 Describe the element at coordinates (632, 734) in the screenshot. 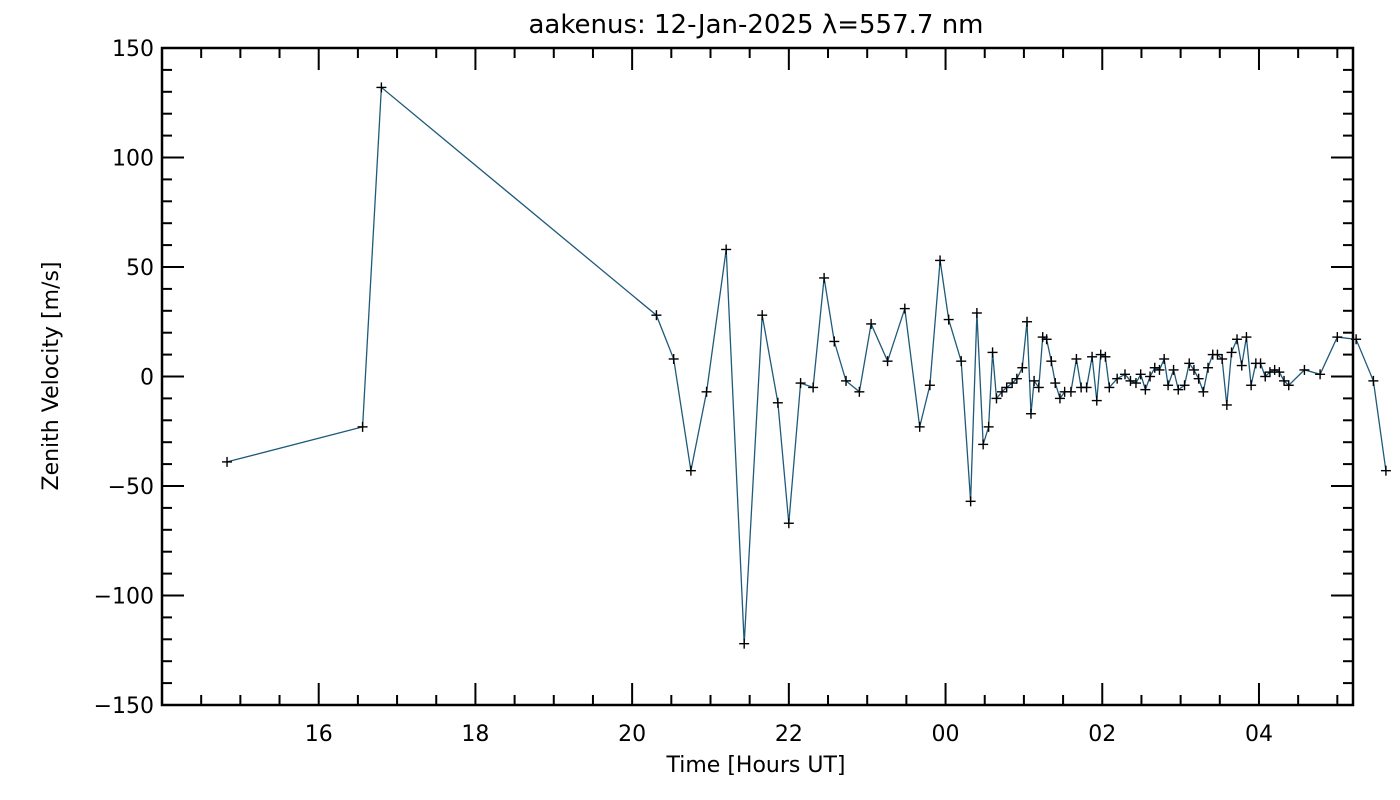

I see `x-tick-label: 20` at that location.